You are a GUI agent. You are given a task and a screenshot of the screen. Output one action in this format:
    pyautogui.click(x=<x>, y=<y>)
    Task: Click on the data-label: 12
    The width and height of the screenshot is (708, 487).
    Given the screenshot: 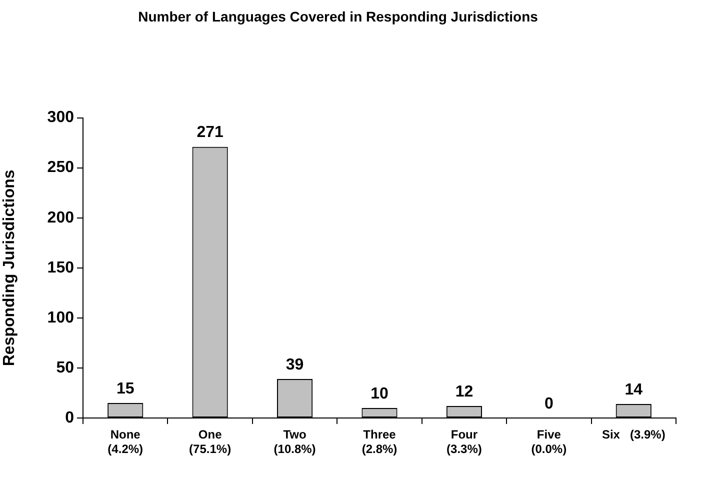 What is the action you would take?
    pyautogui.click(x=464, y=391)
    